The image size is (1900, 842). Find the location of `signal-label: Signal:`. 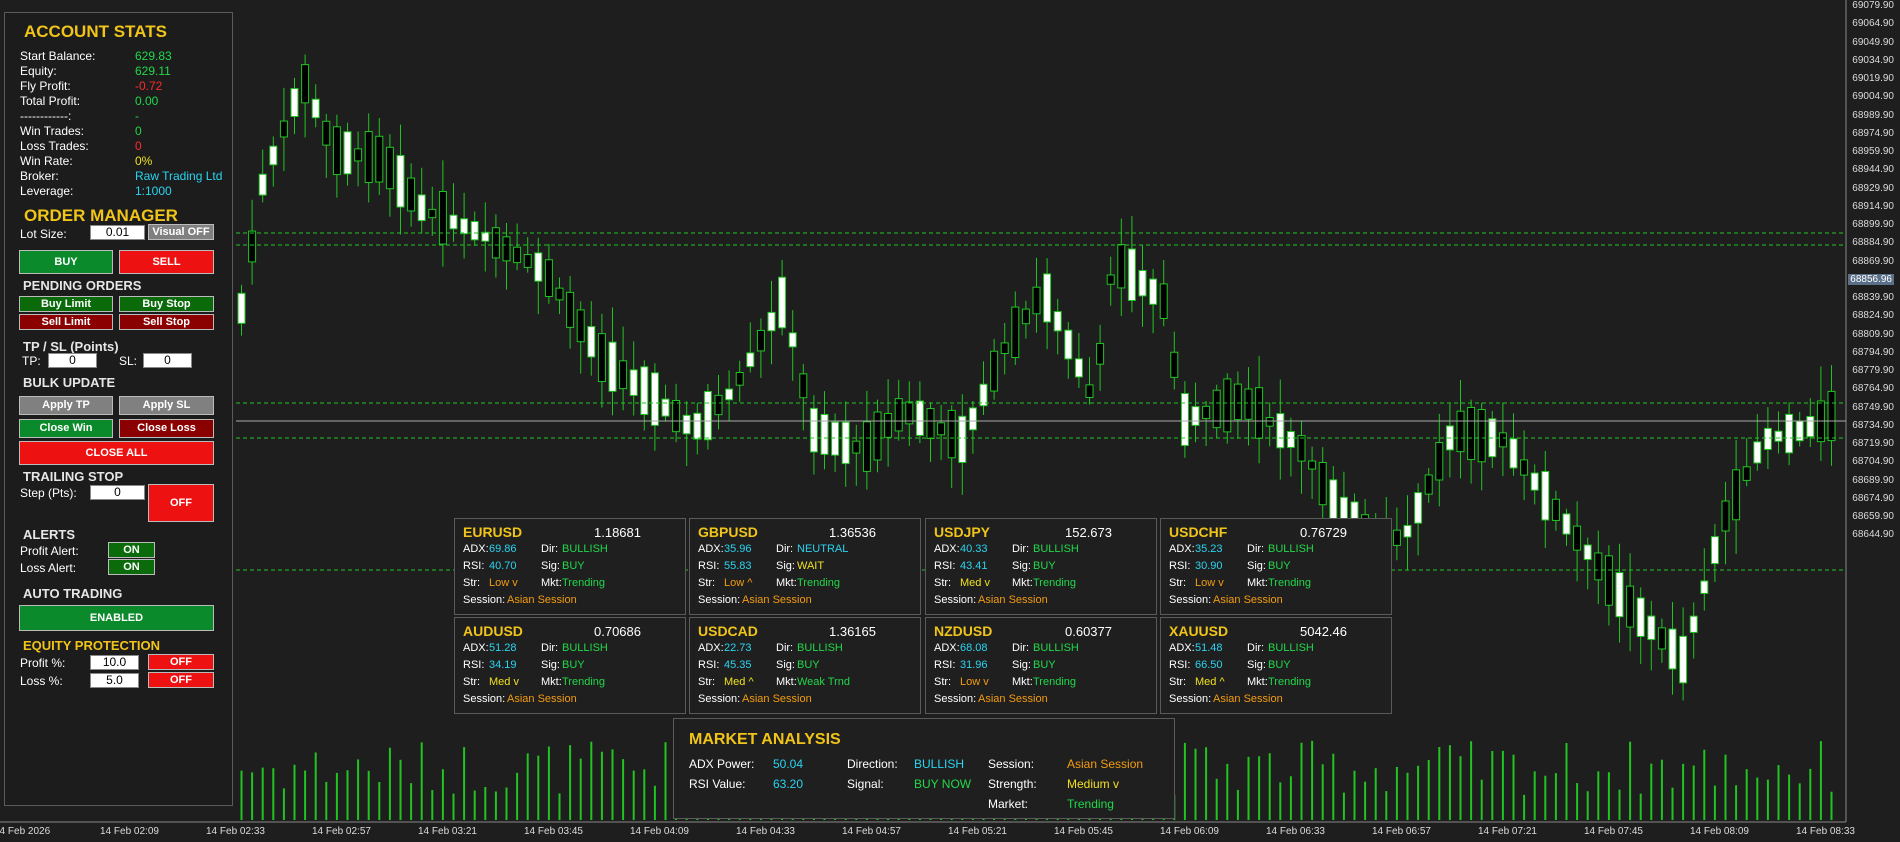

signal-label: Signal: is located at coordinates (865, 784).